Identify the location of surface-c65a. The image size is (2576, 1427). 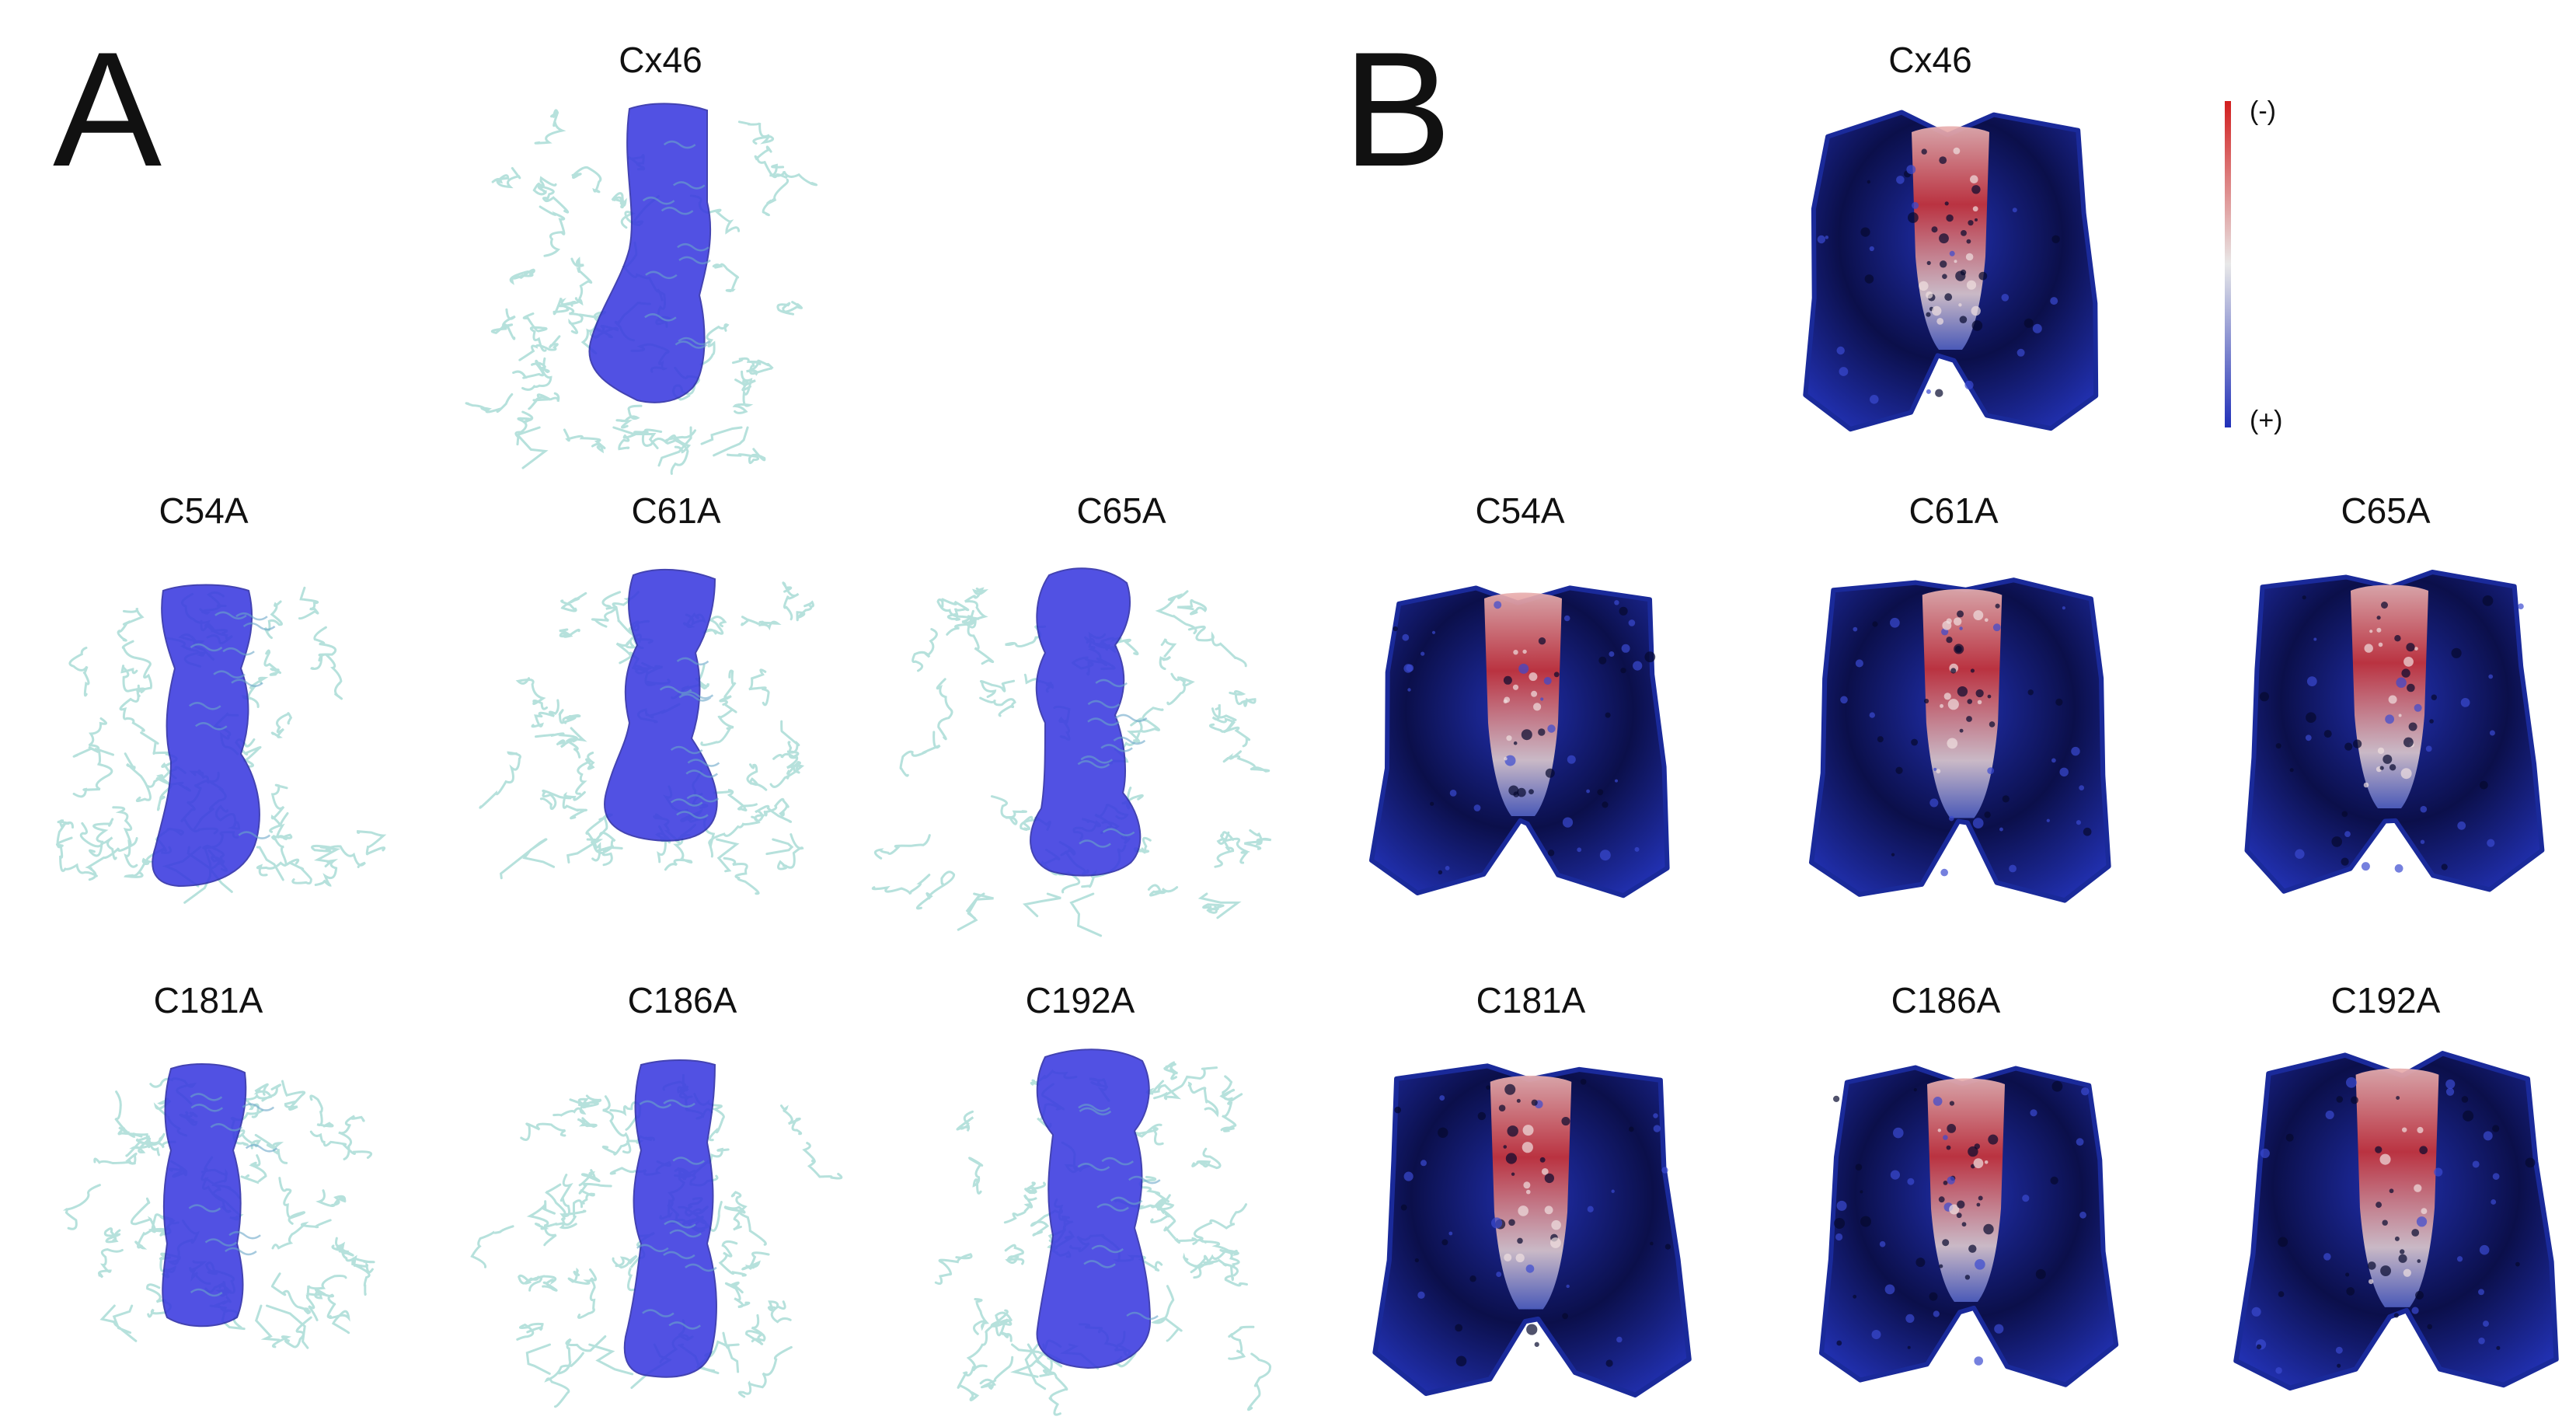
(2389, 731).